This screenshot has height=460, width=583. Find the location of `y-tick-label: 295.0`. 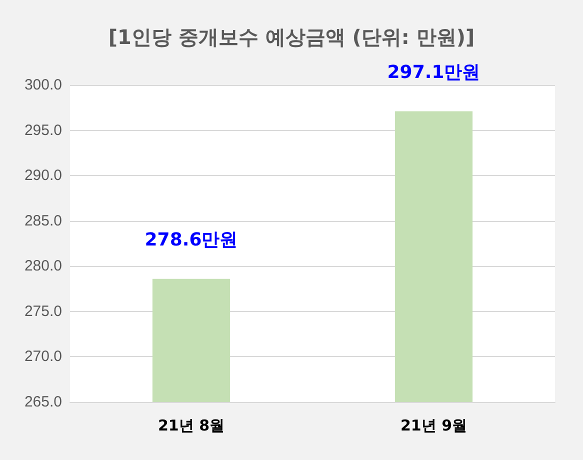

y-tick-label: 295.0 is located at coordinates (43, 130).